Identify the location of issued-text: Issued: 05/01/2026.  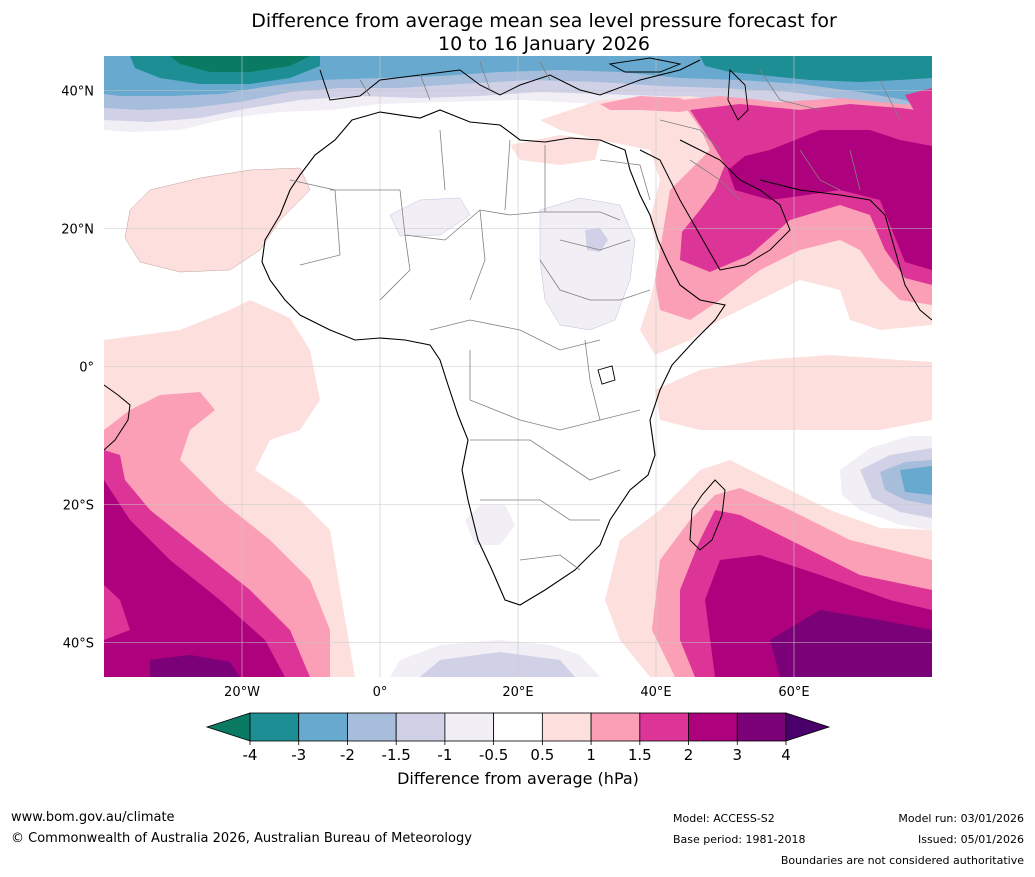
(970, 839).